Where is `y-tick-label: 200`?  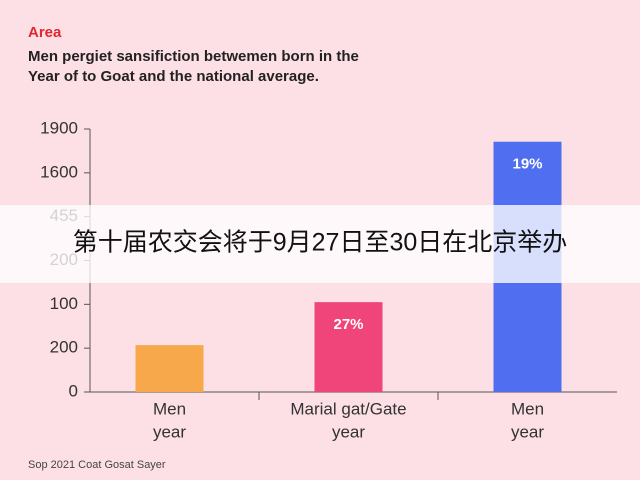
y-tick-label: 200 is located at coordinates (64, 347).